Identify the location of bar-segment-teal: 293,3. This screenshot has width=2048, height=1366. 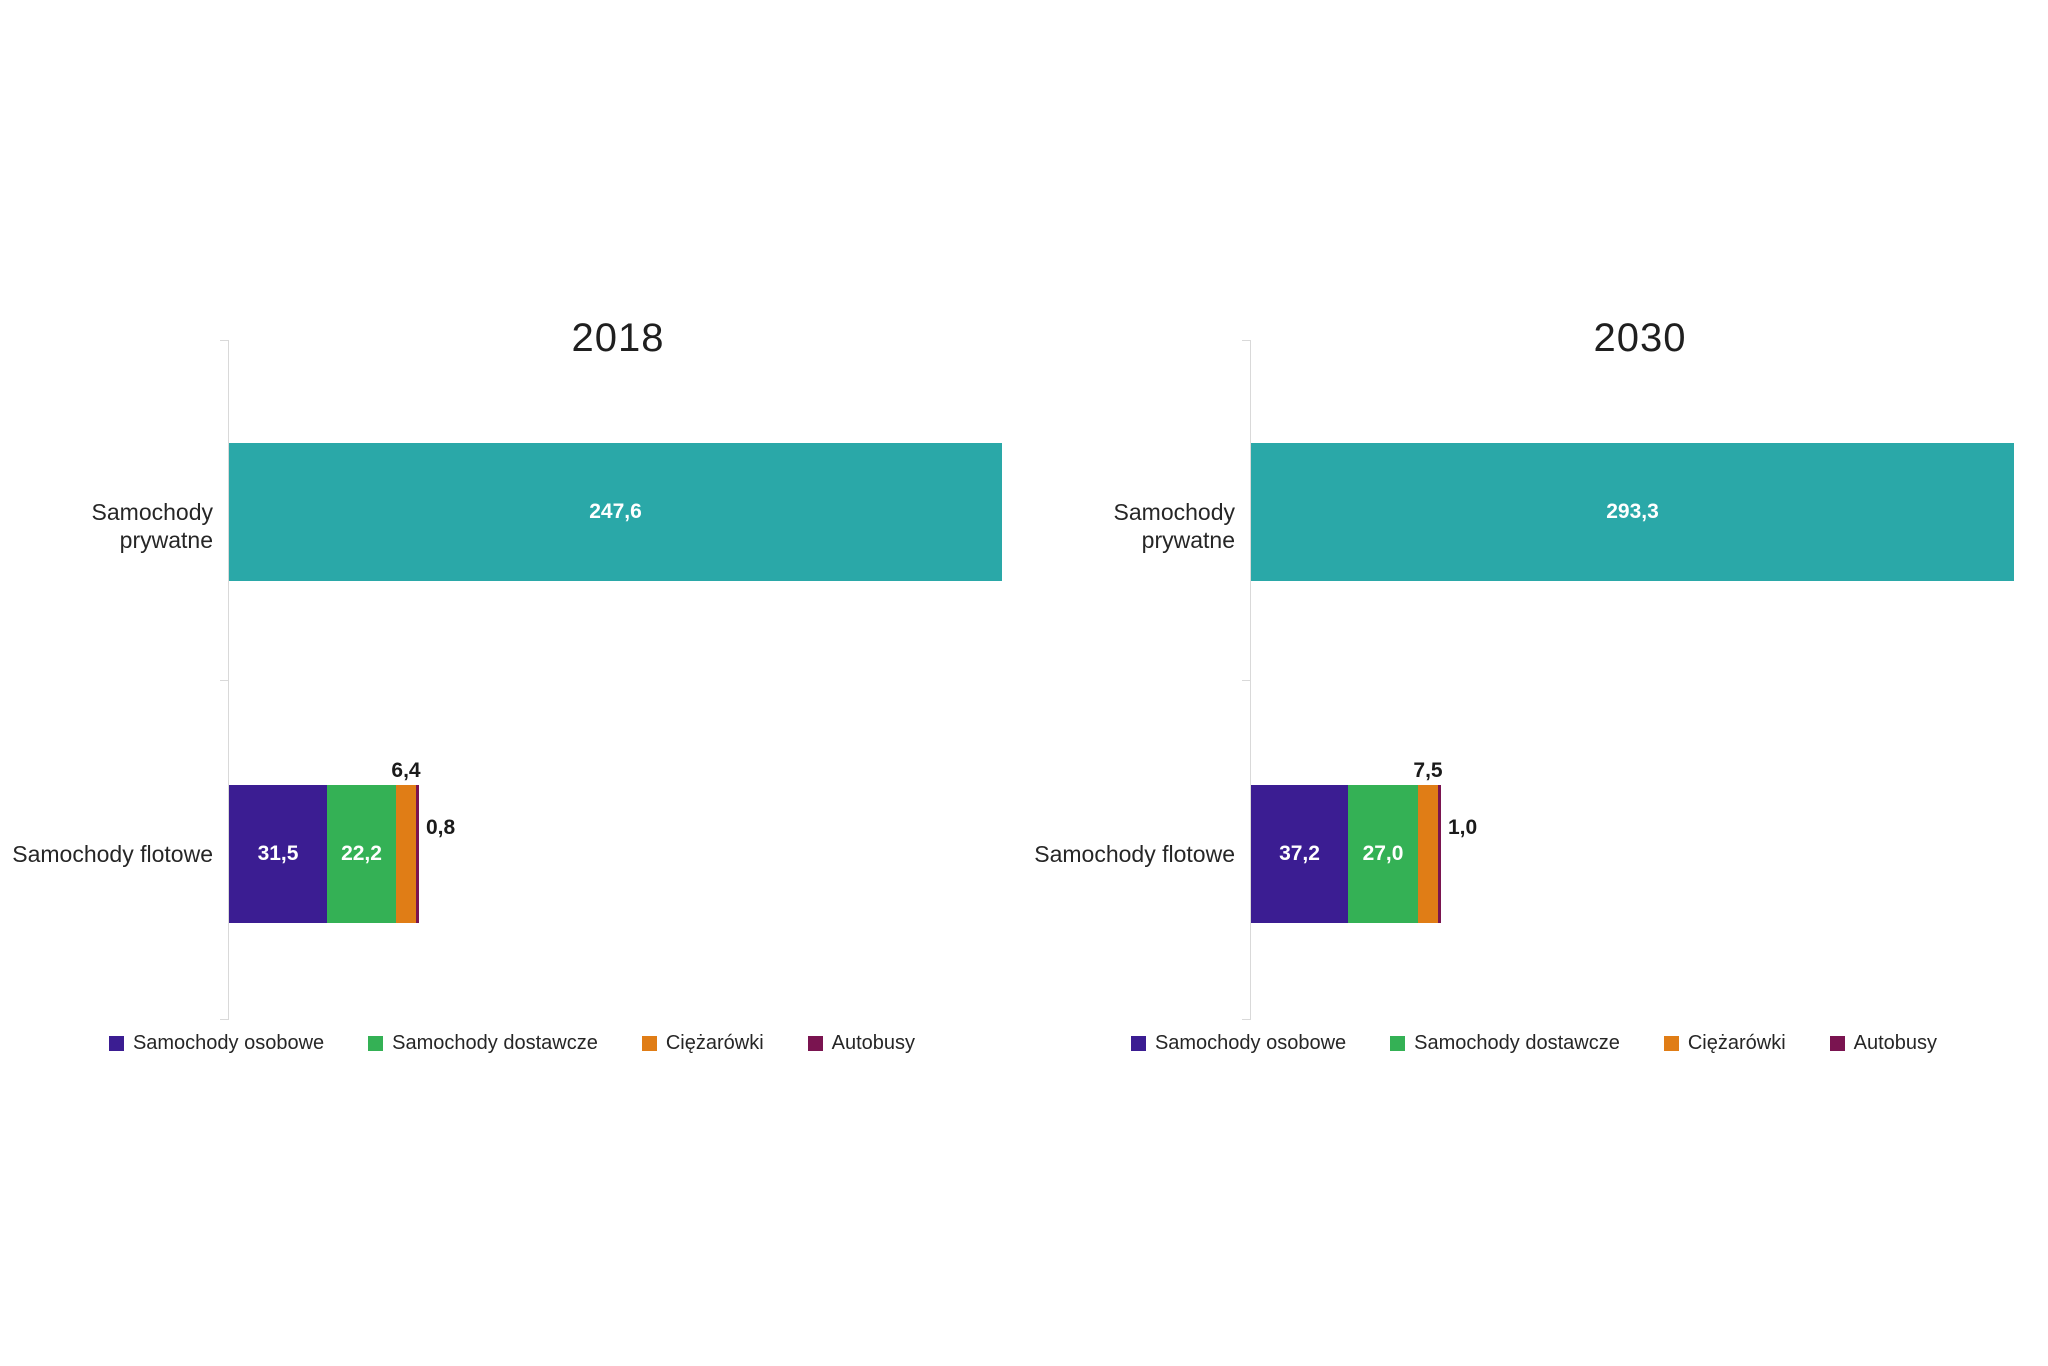
(1632, 512).